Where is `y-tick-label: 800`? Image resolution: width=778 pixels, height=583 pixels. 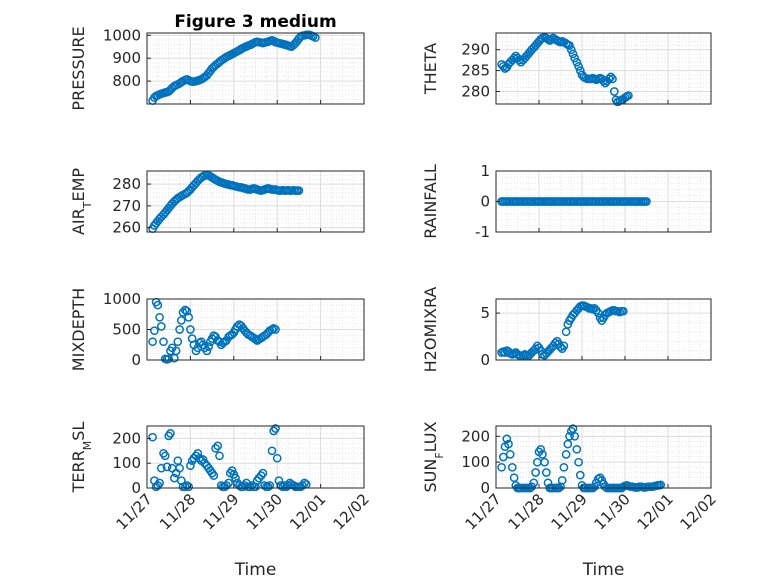 y-tick-label: 800 is located at coordinates (126, 81).